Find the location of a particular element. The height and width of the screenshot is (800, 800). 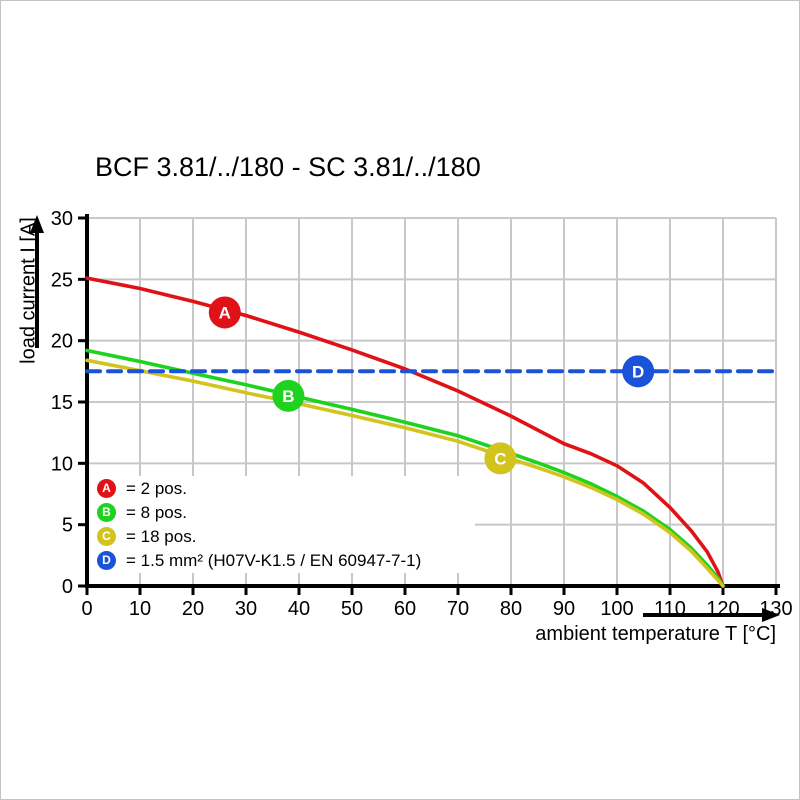

x-tick-label: 50 is located at coordinates (352, 609).